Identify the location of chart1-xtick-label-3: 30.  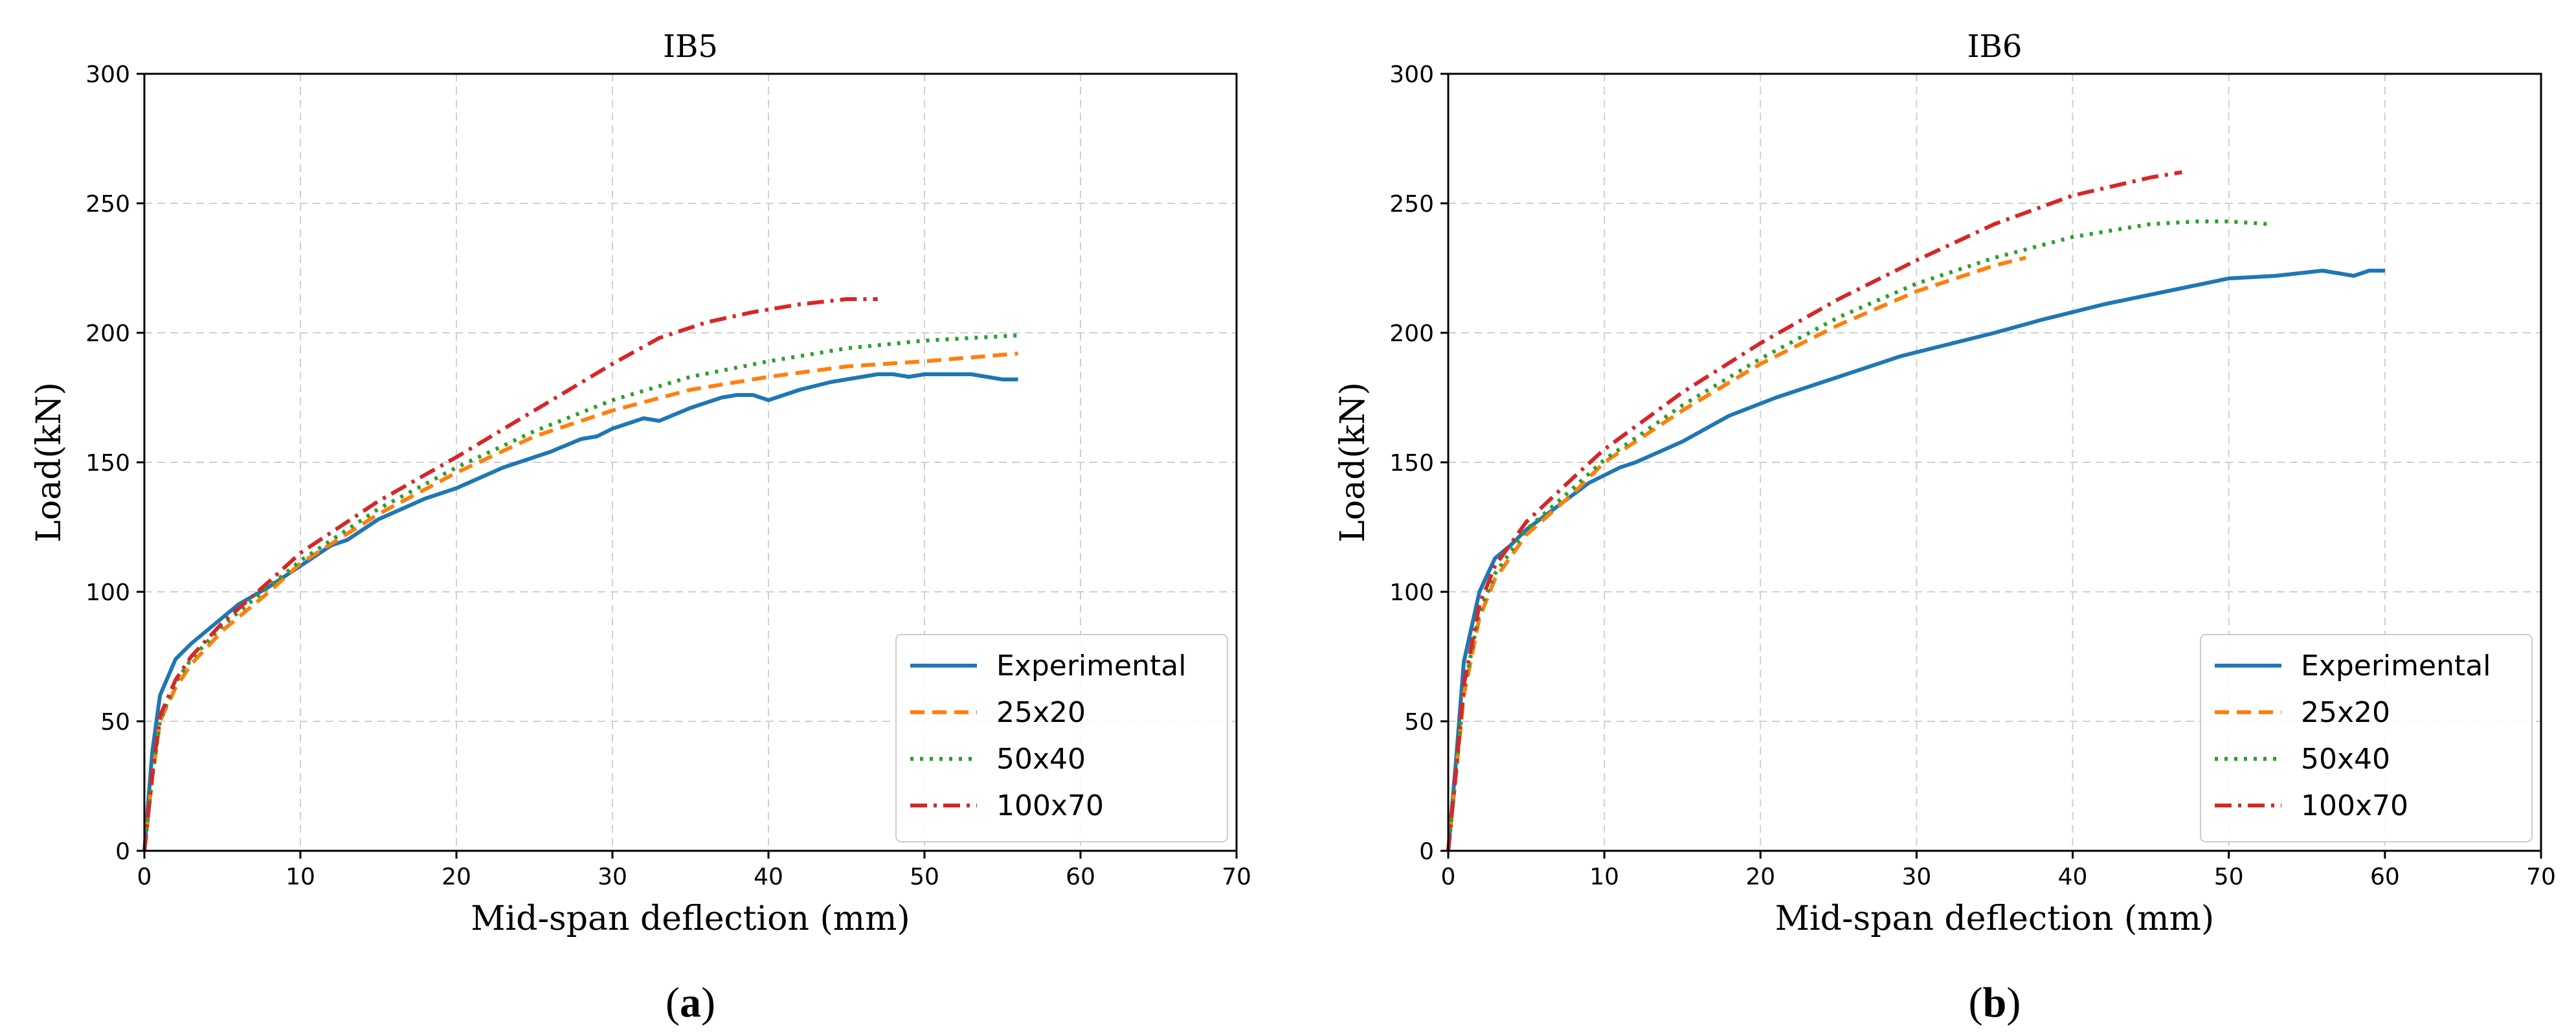
(1917, 877).